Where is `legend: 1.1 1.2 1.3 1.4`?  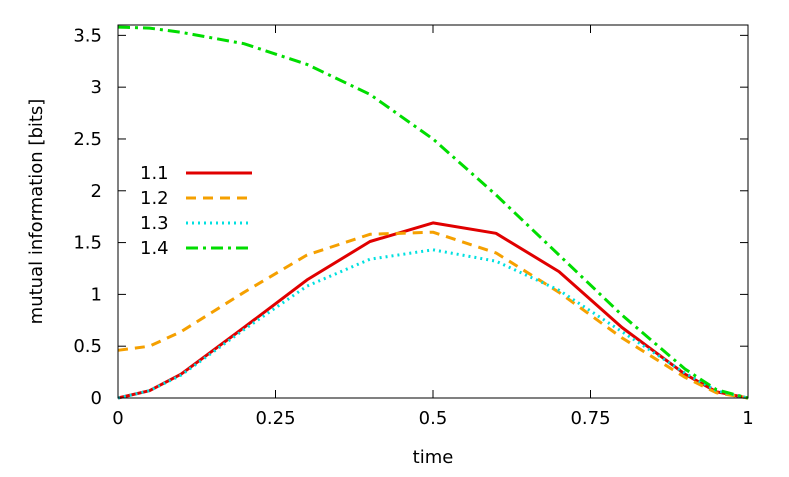
legend: 1.1 1.2 1.3 1.4 is located at coordinates (196, 211).